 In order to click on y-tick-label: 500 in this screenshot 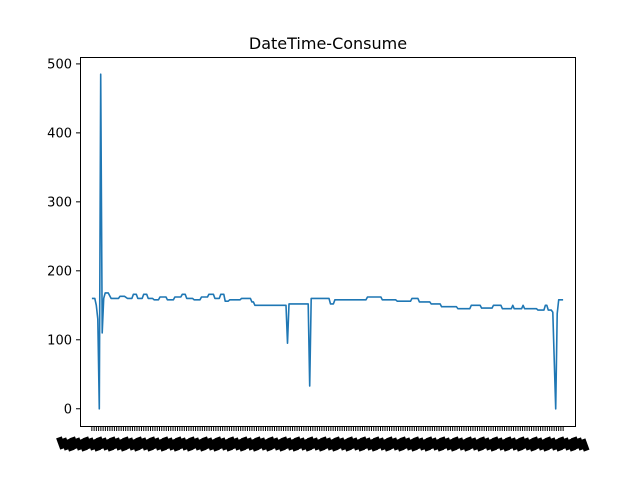, I will do `click(59, 64)`.